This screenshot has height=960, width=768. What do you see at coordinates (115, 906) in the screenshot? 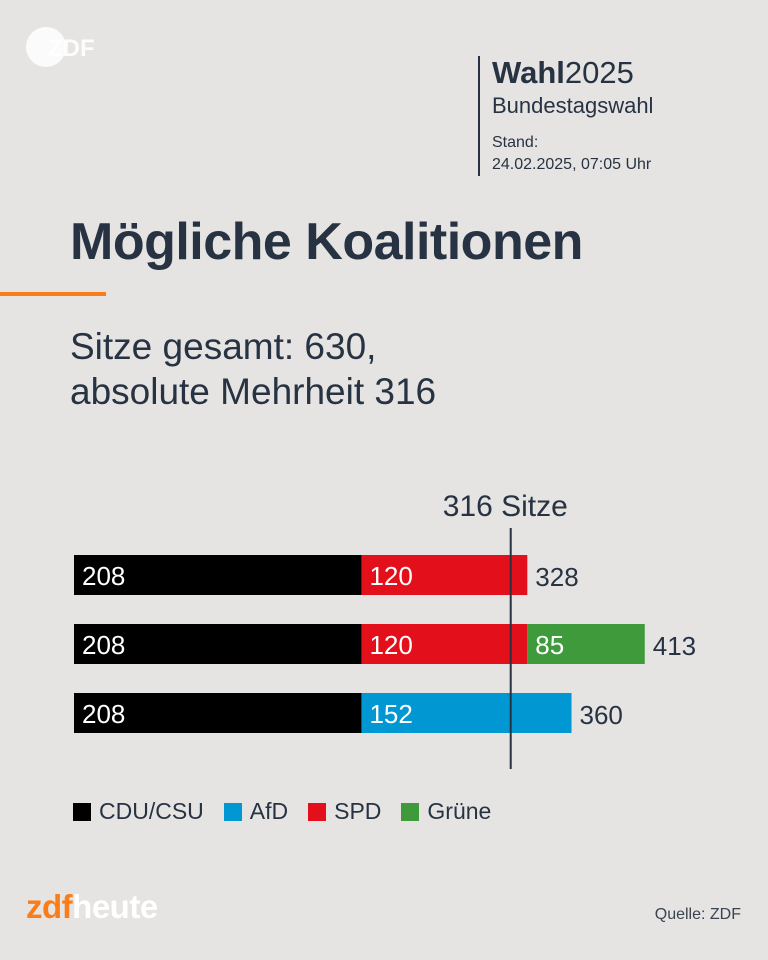
I see `brand-heute: heute` at bounding box center [115, 906].